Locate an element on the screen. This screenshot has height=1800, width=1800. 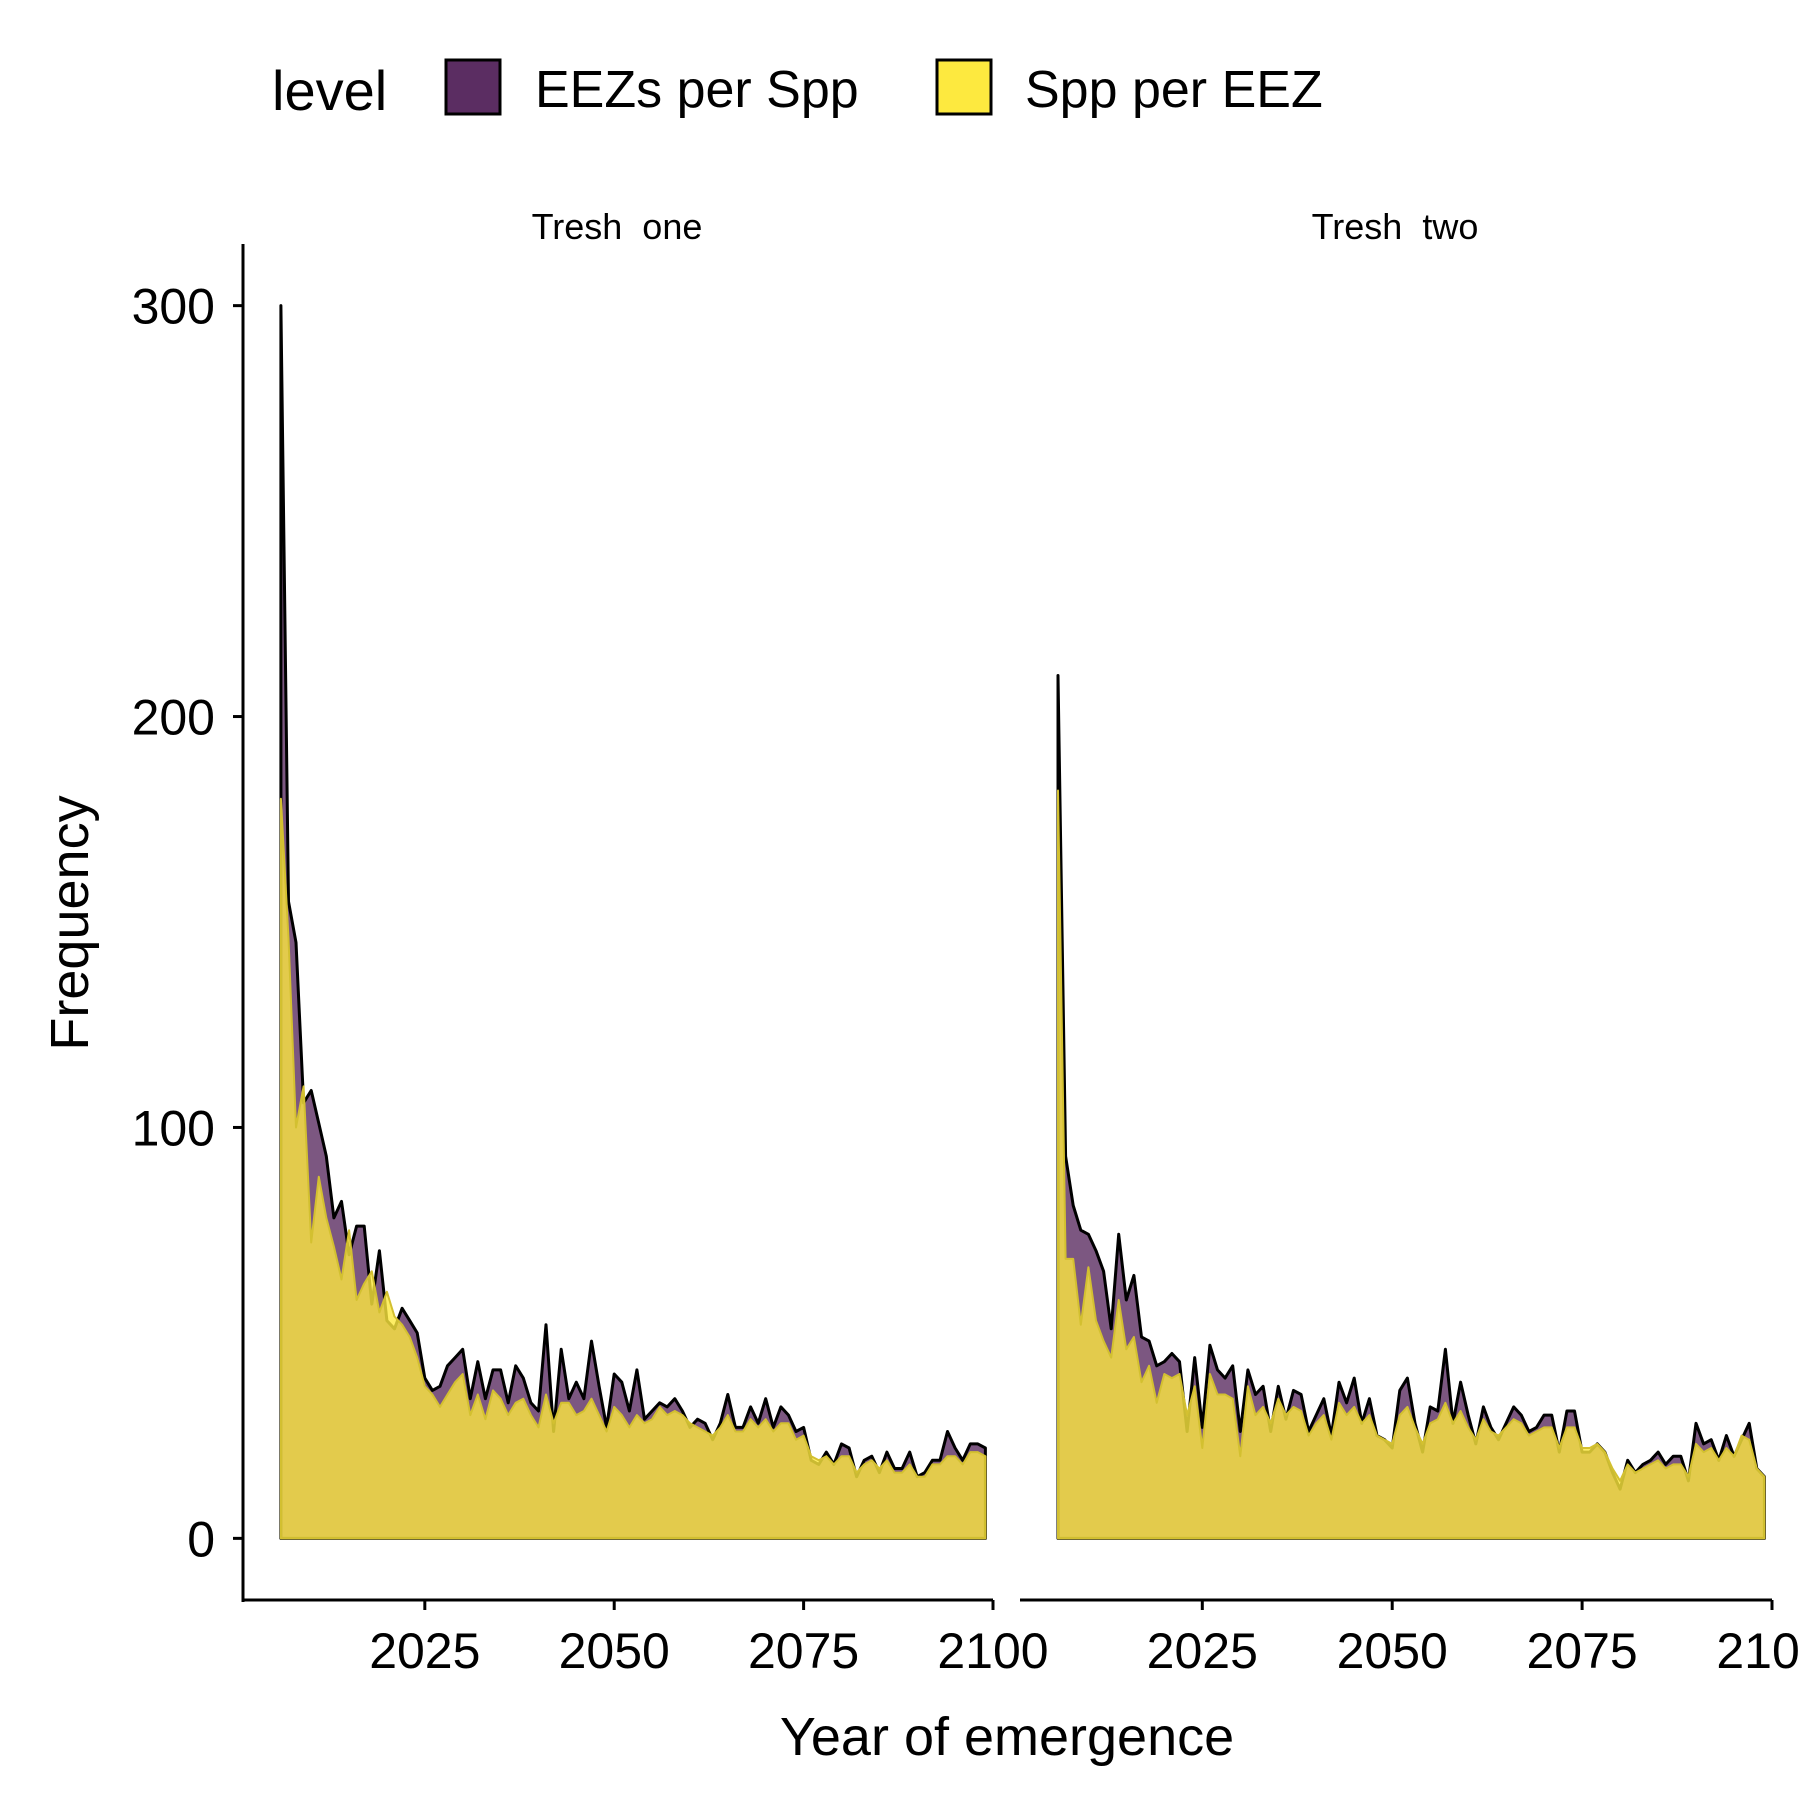
legend: level EEZs per Spp Spp per EEZ is located at coordinates (797, 90).